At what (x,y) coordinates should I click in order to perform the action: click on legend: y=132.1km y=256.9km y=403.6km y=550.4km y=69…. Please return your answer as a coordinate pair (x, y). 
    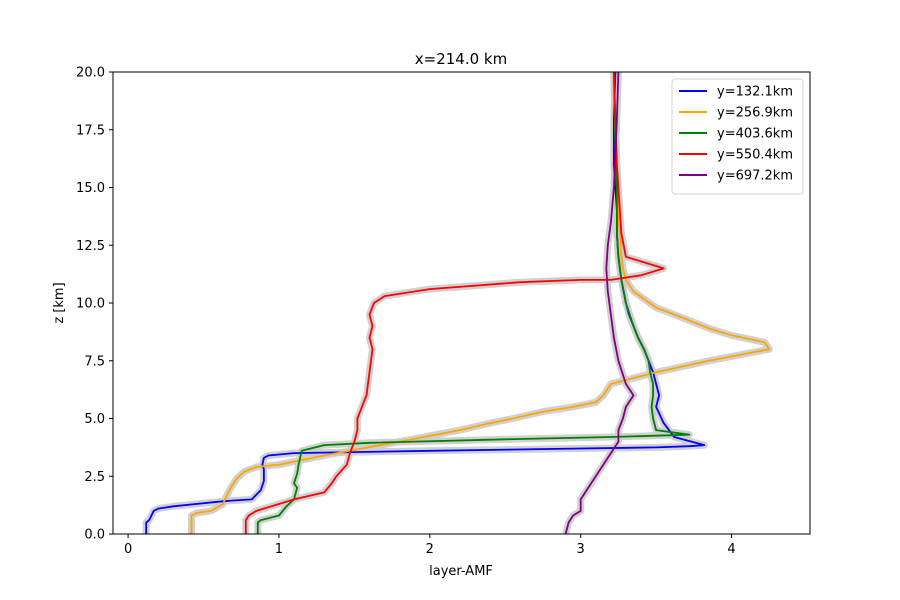
    Looking at the image, I should click on (737, 136).